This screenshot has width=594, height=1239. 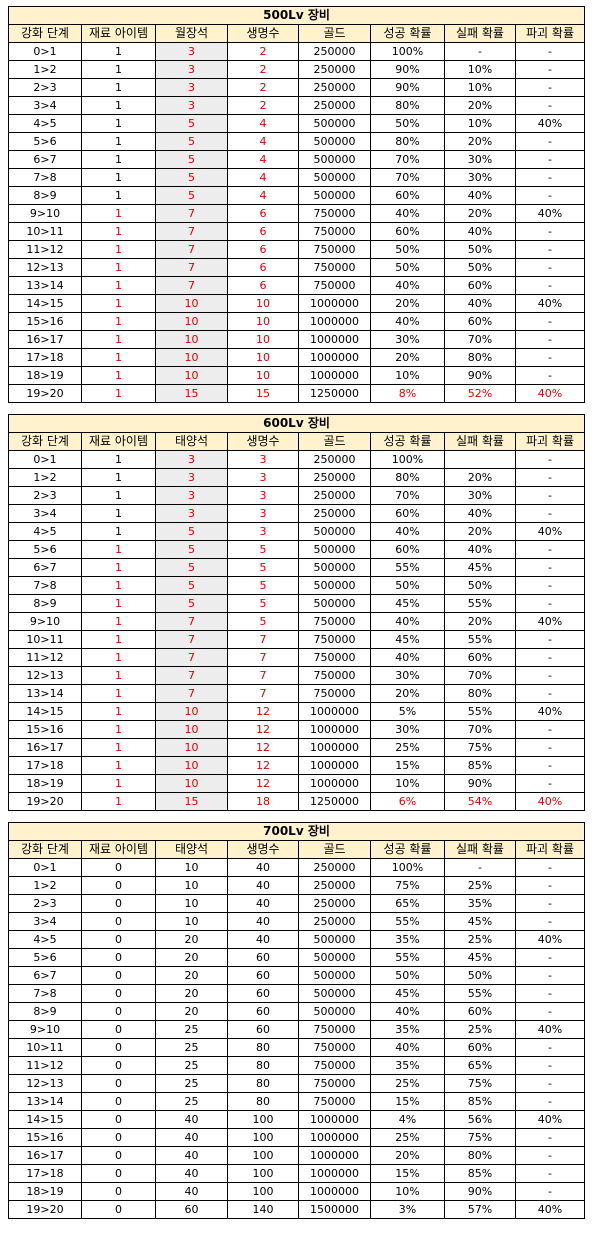 What do you see at coordinates (407, 1119) in the screenshot?
I see `success-cell: 4%` at bounding box center [407, 1119].